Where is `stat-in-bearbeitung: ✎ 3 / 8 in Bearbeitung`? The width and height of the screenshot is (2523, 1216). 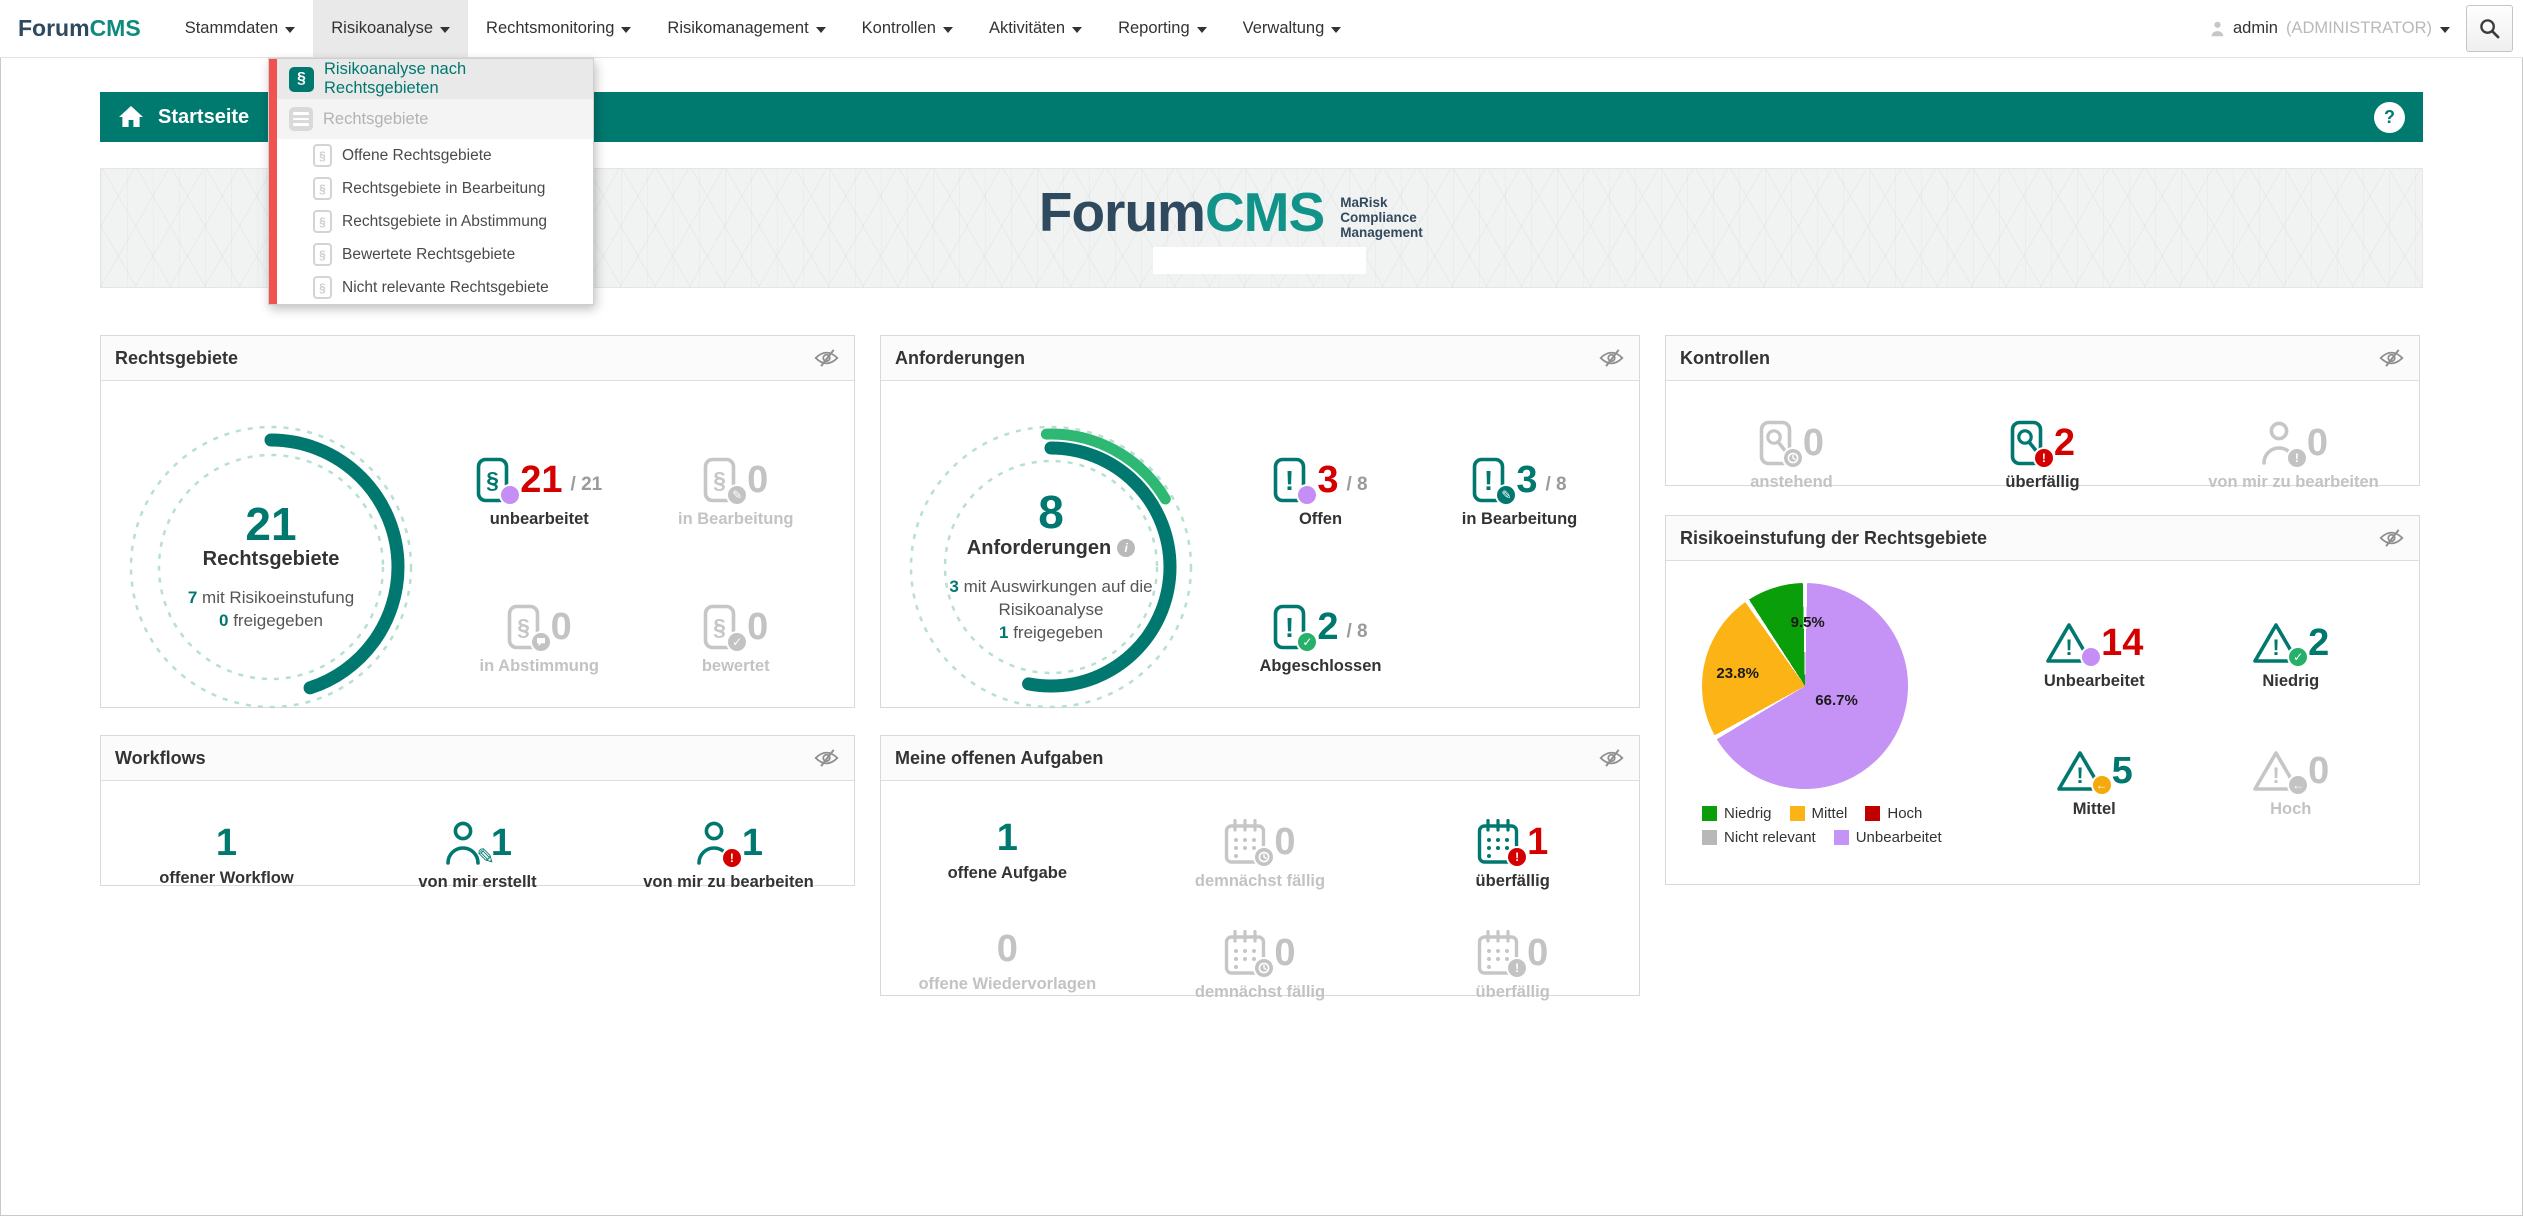 stat-in-bearbeitung: ✎ 3 / 8 in Bearbeitung is located at coordinates (1519, 493).